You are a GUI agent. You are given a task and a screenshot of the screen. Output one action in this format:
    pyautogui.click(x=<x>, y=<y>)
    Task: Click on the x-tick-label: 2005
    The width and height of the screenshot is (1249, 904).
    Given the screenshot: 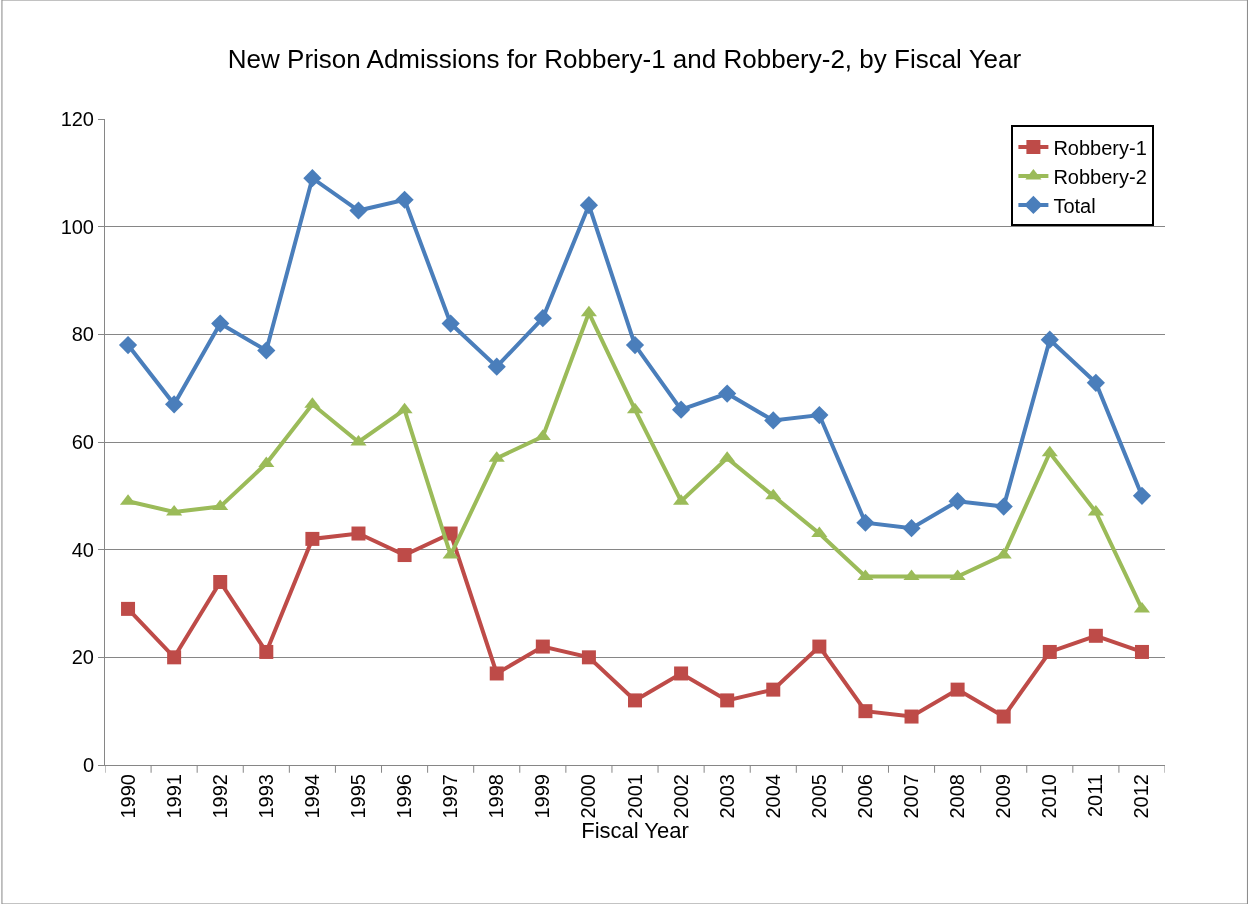 What is the action you would take?
    pyautogui.click(x=818, y=796)
    